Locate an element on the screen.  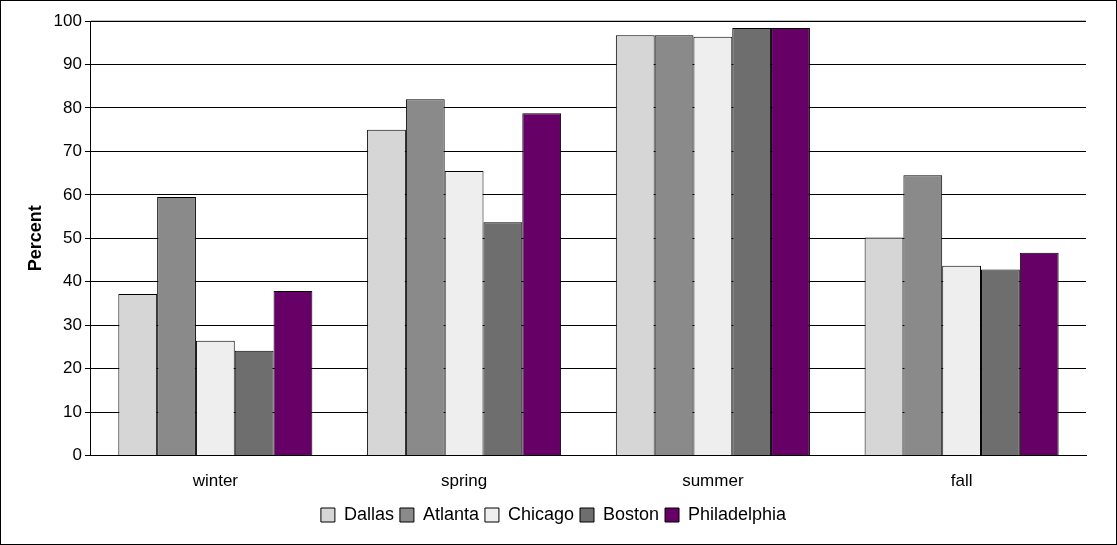
y-tick-label: 90 is located at coordinates (72, 64).